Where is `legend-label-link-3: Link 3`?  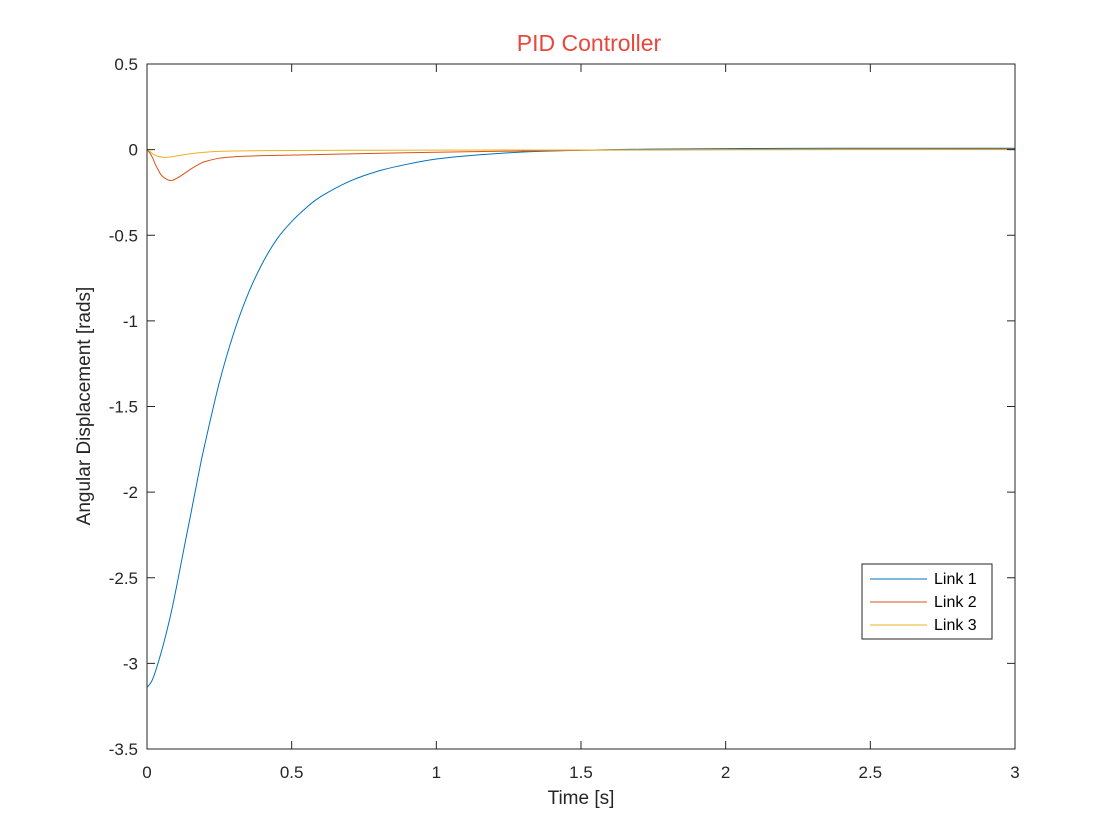
legend-label-link-3: Link 3 is located at coordinates (955, 625).